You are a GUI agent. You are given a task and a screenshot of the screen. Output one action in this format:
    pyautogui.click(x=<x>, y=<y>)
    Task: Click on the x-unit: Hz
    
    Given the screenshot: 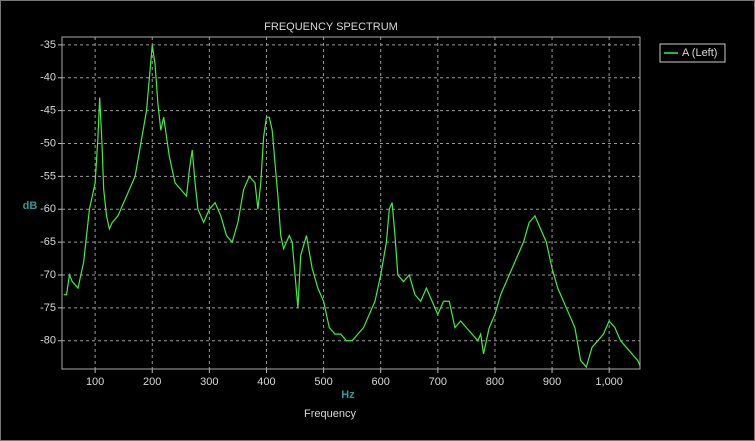 What is the action you would take?
    pyautogui.click(x=348, y=395)
    